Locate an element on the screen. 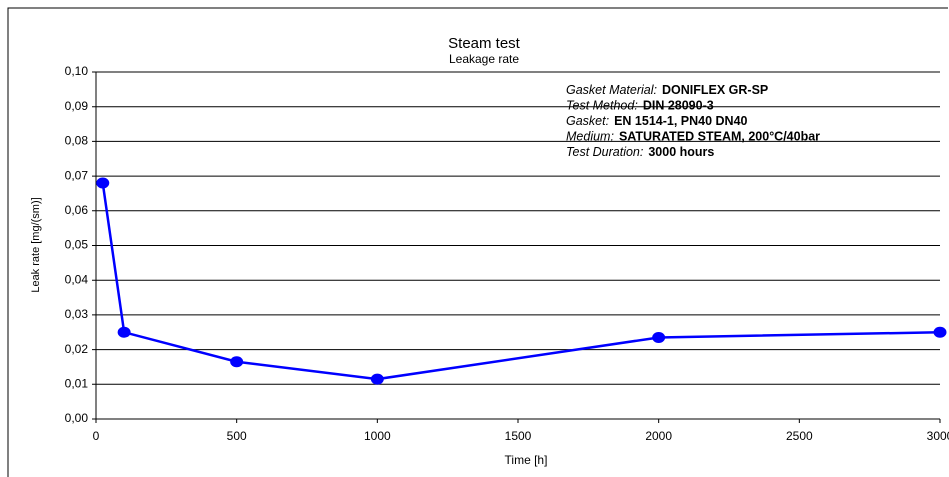 This screenshot has height=477, width=949. x-axis-label: Time [h] is located at coordinates (526, 460).